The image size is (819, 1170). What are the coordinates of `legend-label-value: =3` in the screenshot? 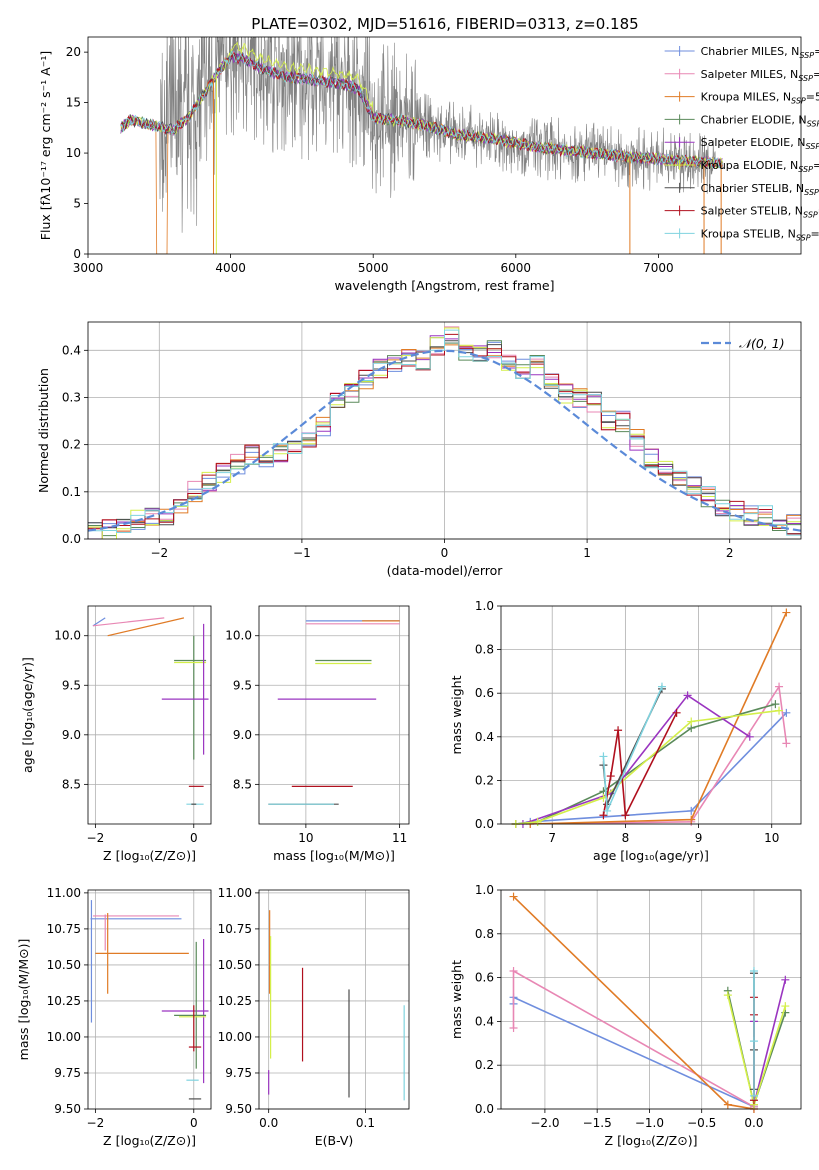 It's located at (815, 233).